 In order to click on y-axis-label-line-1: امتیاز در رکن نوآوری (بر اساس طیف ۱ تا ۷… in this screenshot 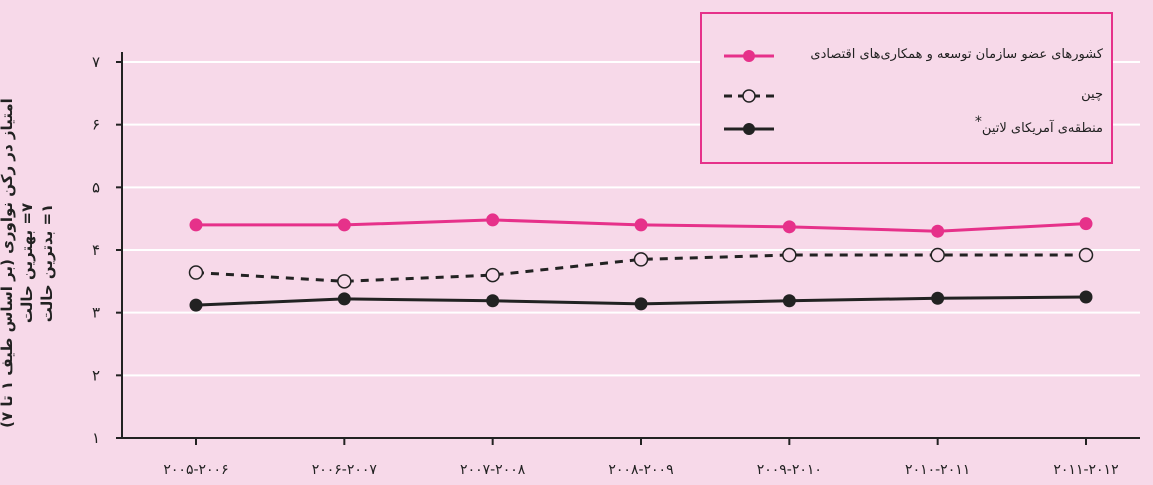, I will do `click(8, 263)`.